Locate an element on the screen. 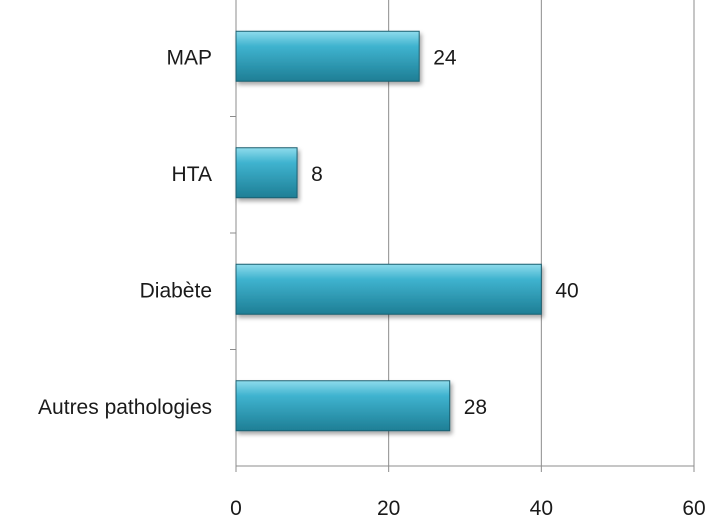 Image resolution: width=713 pixels, height=530 pixels. category-label-2: Diabète is located at coordinates (176, 290).